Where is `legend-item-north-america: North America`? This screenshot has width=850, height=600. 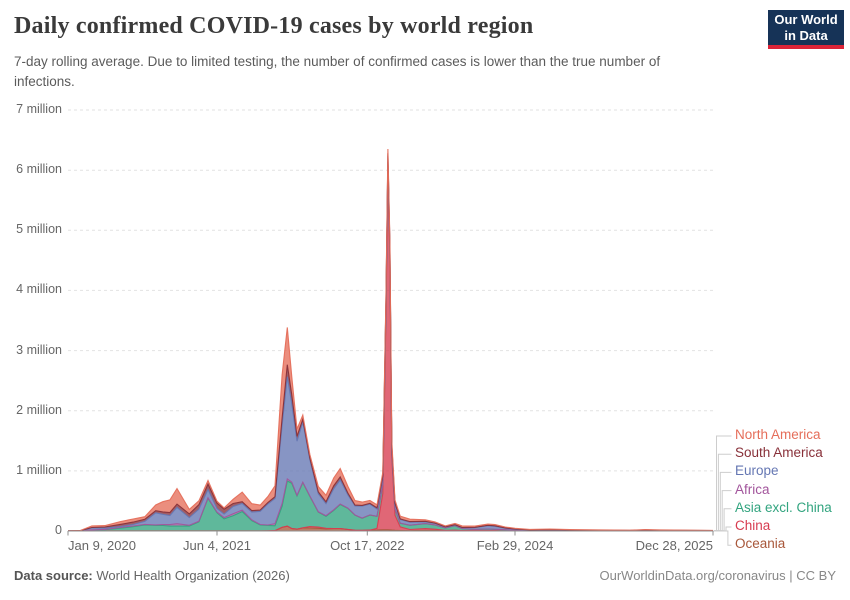
legend-item-north-america: North America is located at coordinates (778, 434).